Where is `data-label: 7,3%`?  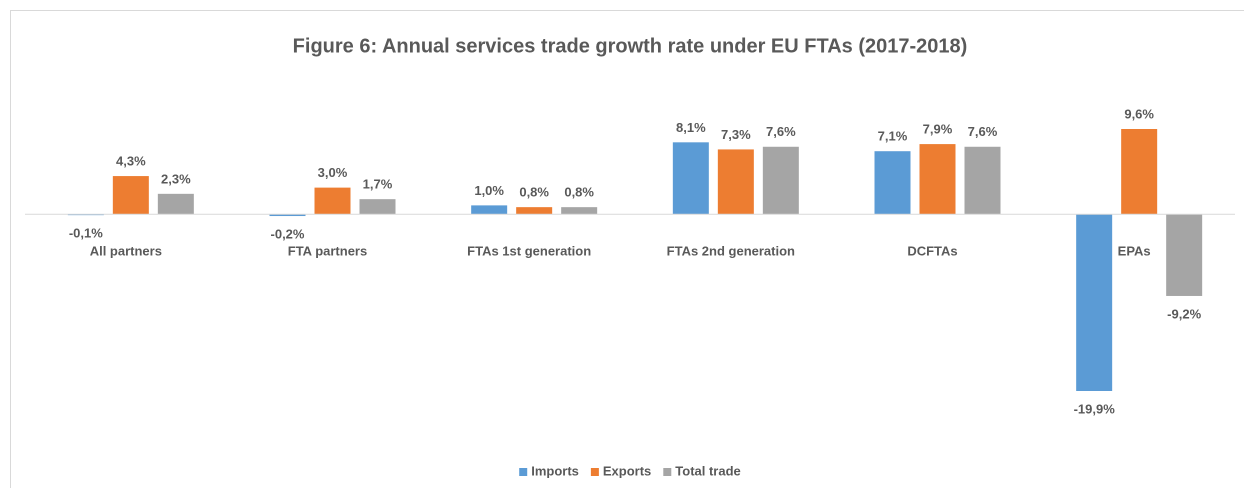
data-label: 7,3% is located at coordinates (736, 134).